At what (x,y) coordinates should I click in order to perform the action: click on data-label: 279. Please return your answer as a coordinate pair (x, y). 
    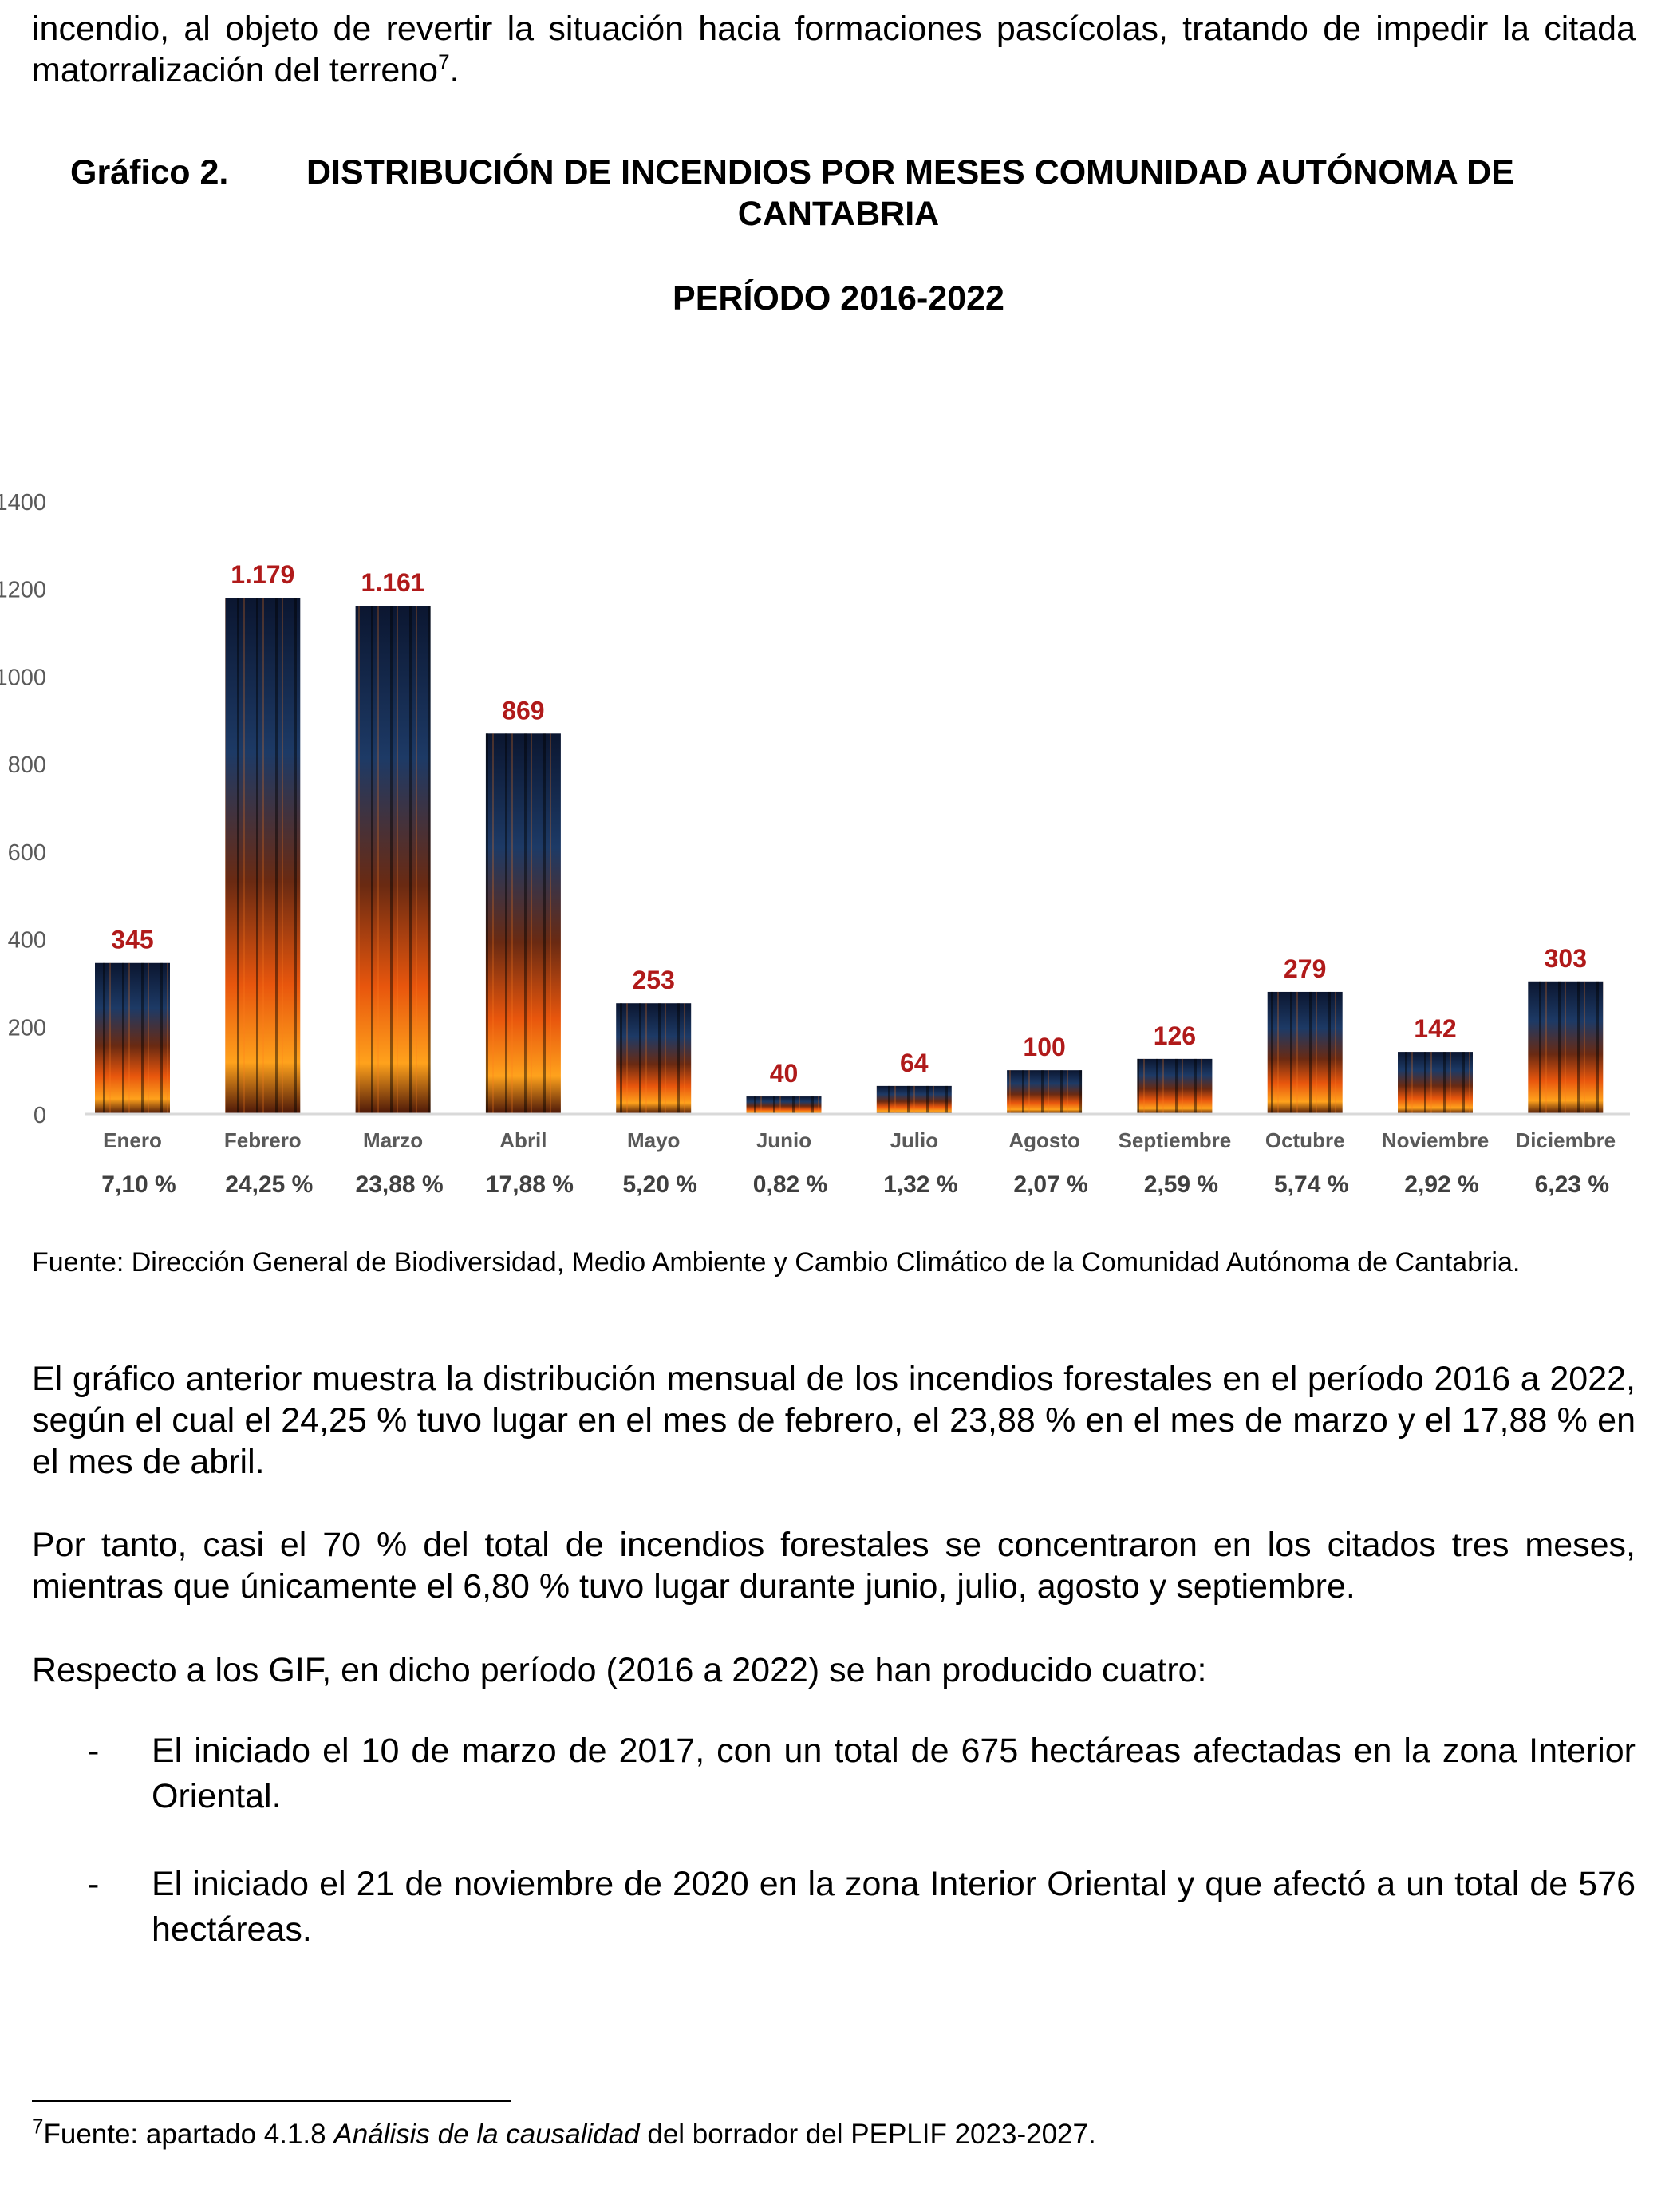
    Looking at the image, I should click on (1305, 969).